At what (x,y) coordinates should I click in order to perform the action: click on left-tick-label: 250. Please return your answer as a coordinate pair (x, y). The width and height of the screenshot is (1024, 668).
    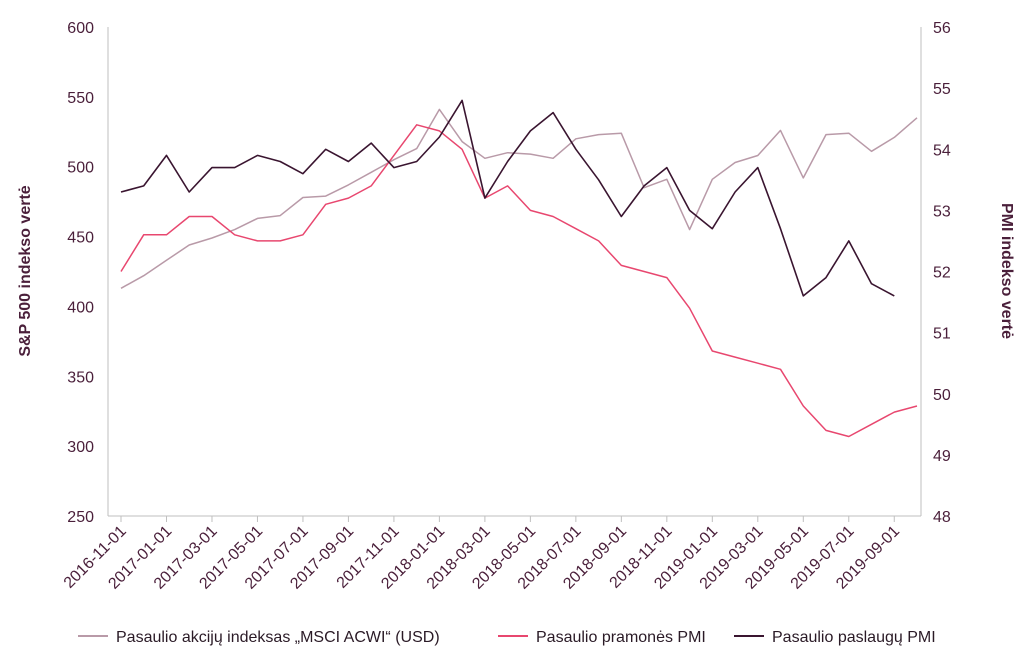
    Looking at the image, I should click on (80, 517).